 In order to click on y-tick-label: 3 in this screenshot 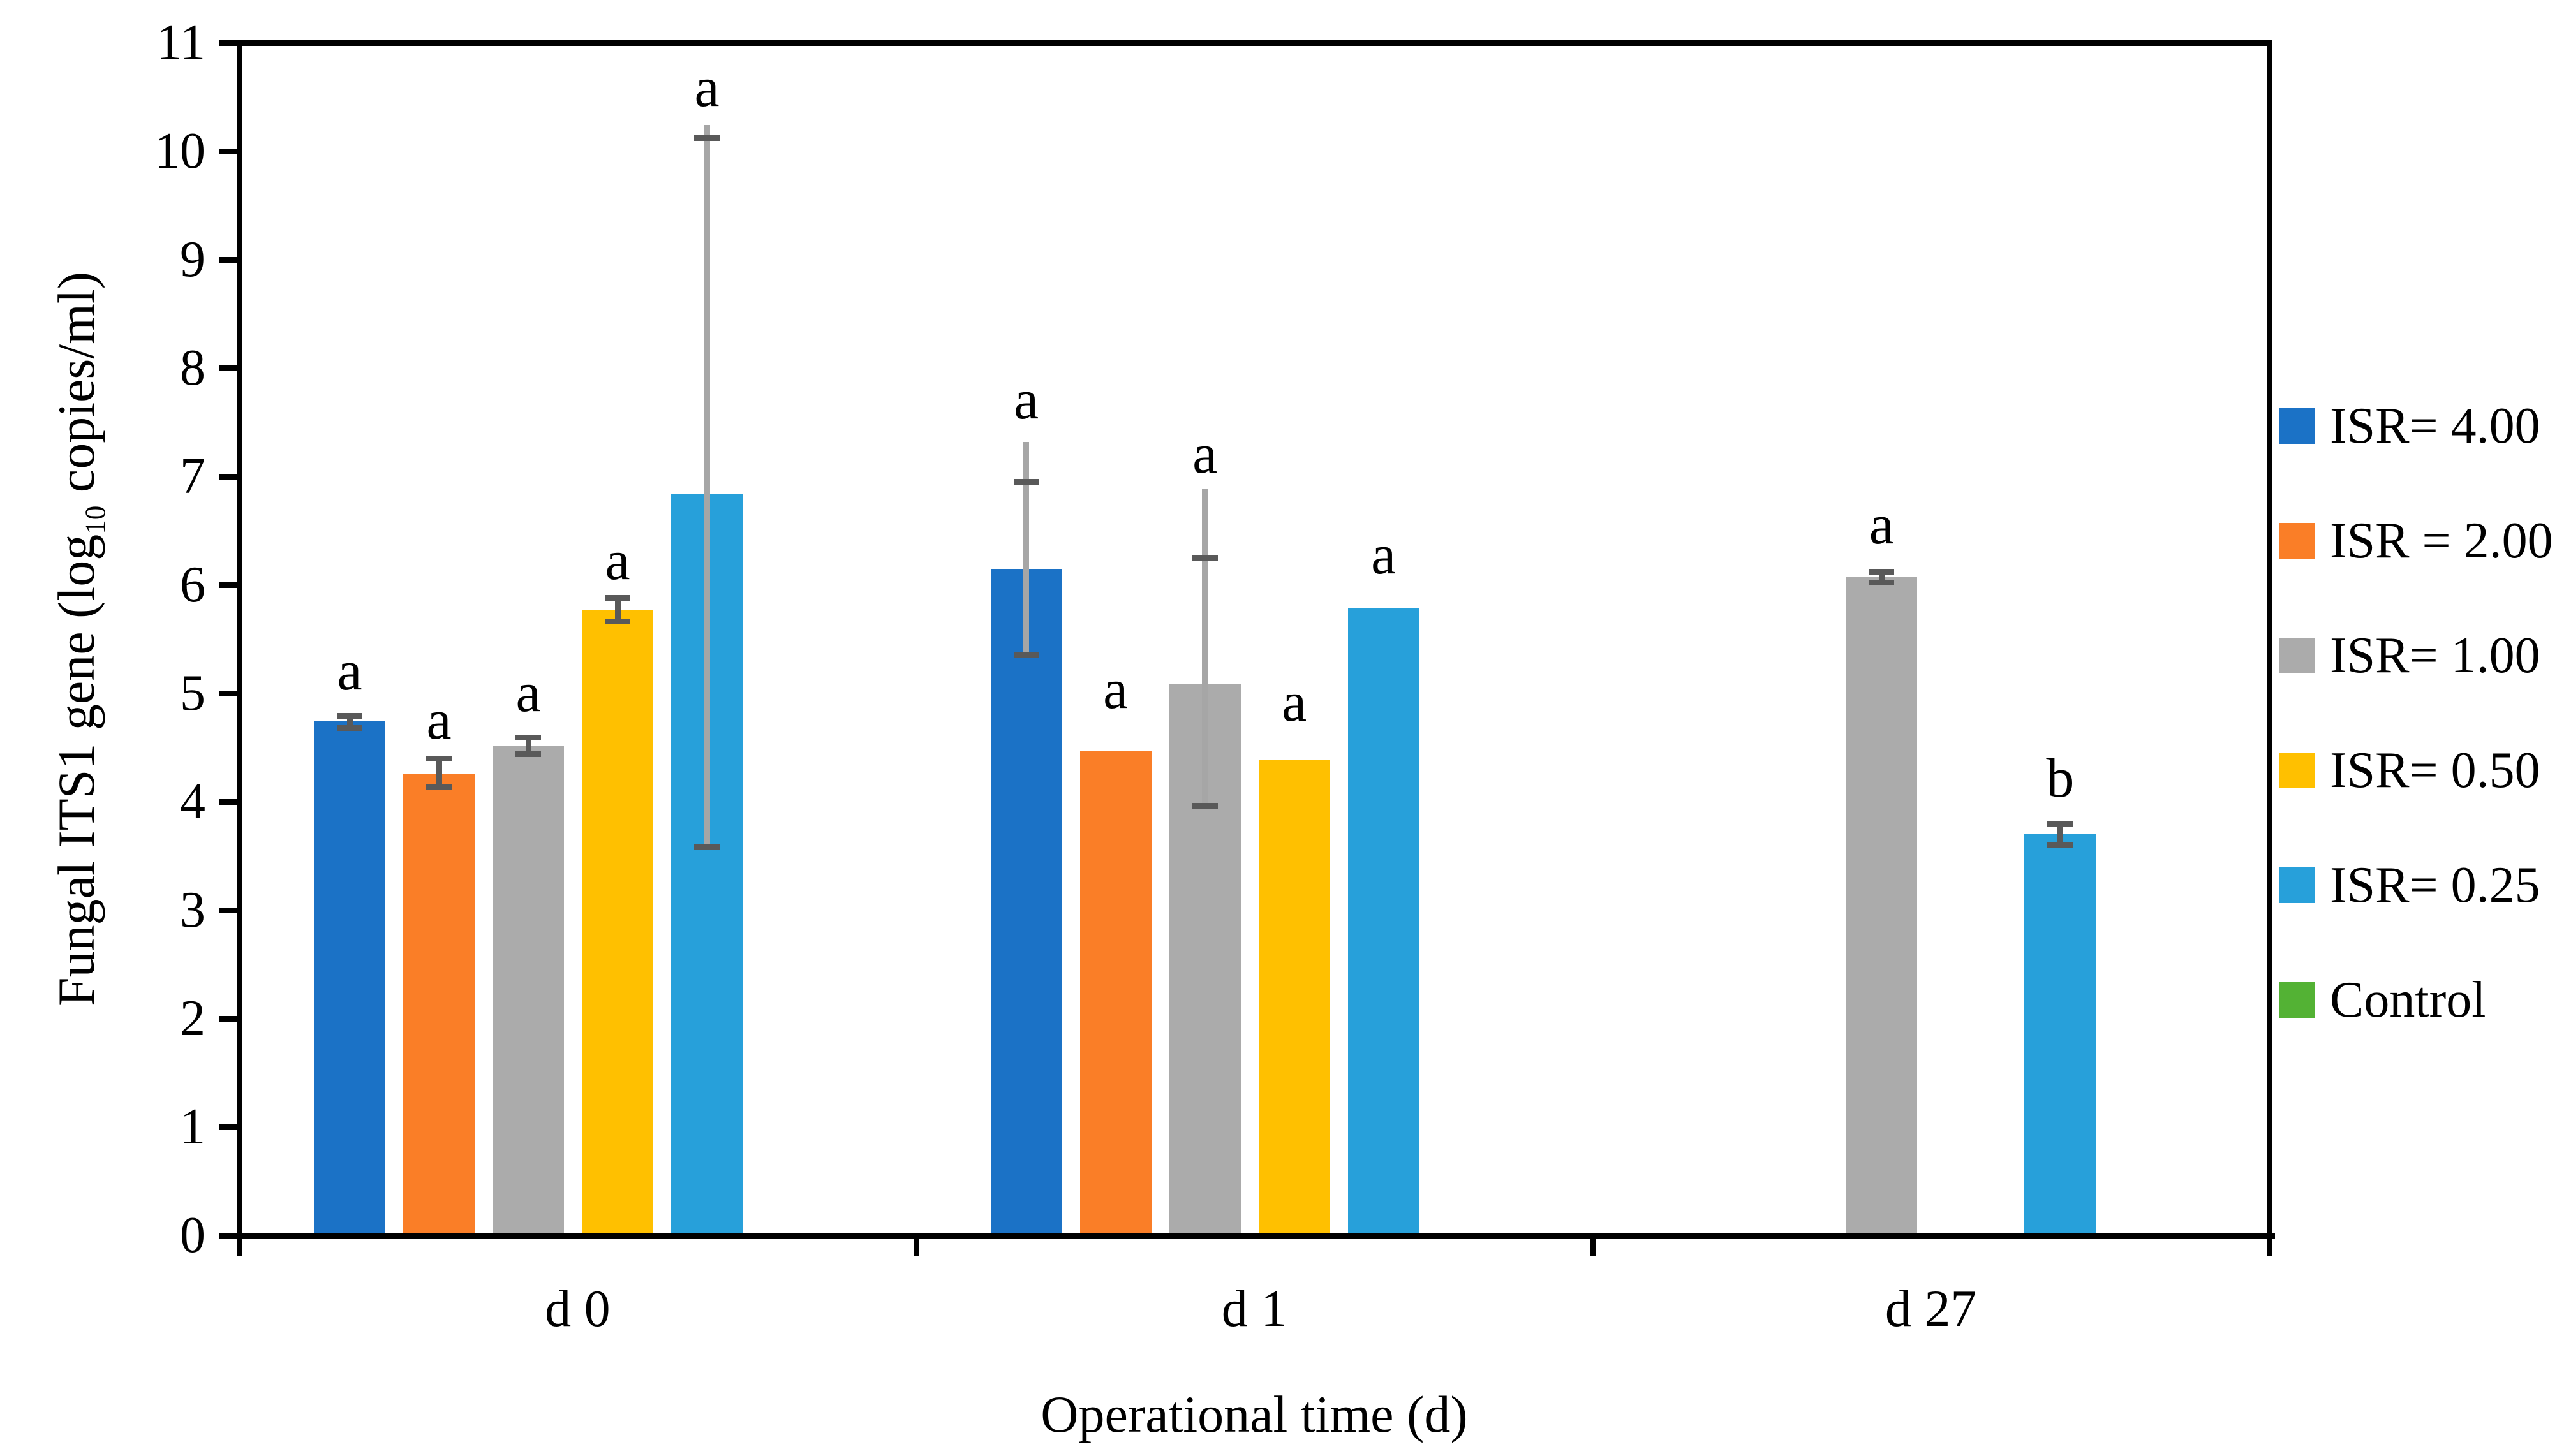, I will do `click(192, 910)`.